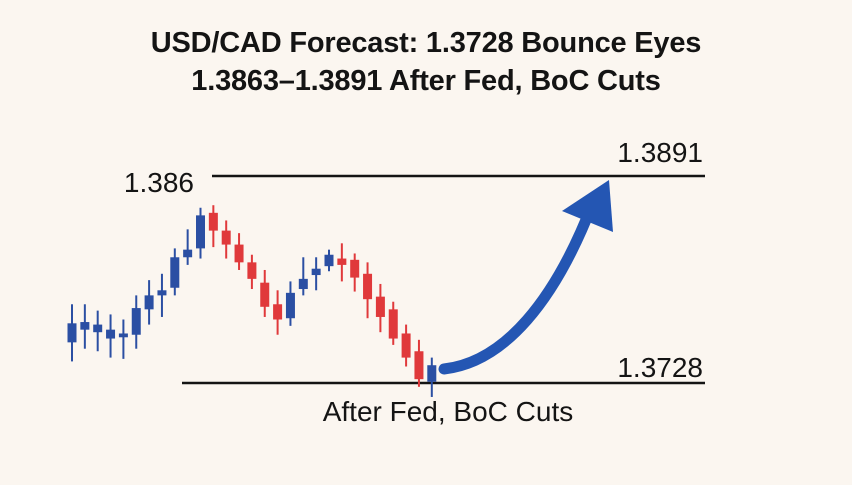 The height and width of the screenshot is (485, 852). What do you see at coordinates (159, 182) in the screenshot?
I see `left-level-label: 1.386` at bounding box center [159, 182].